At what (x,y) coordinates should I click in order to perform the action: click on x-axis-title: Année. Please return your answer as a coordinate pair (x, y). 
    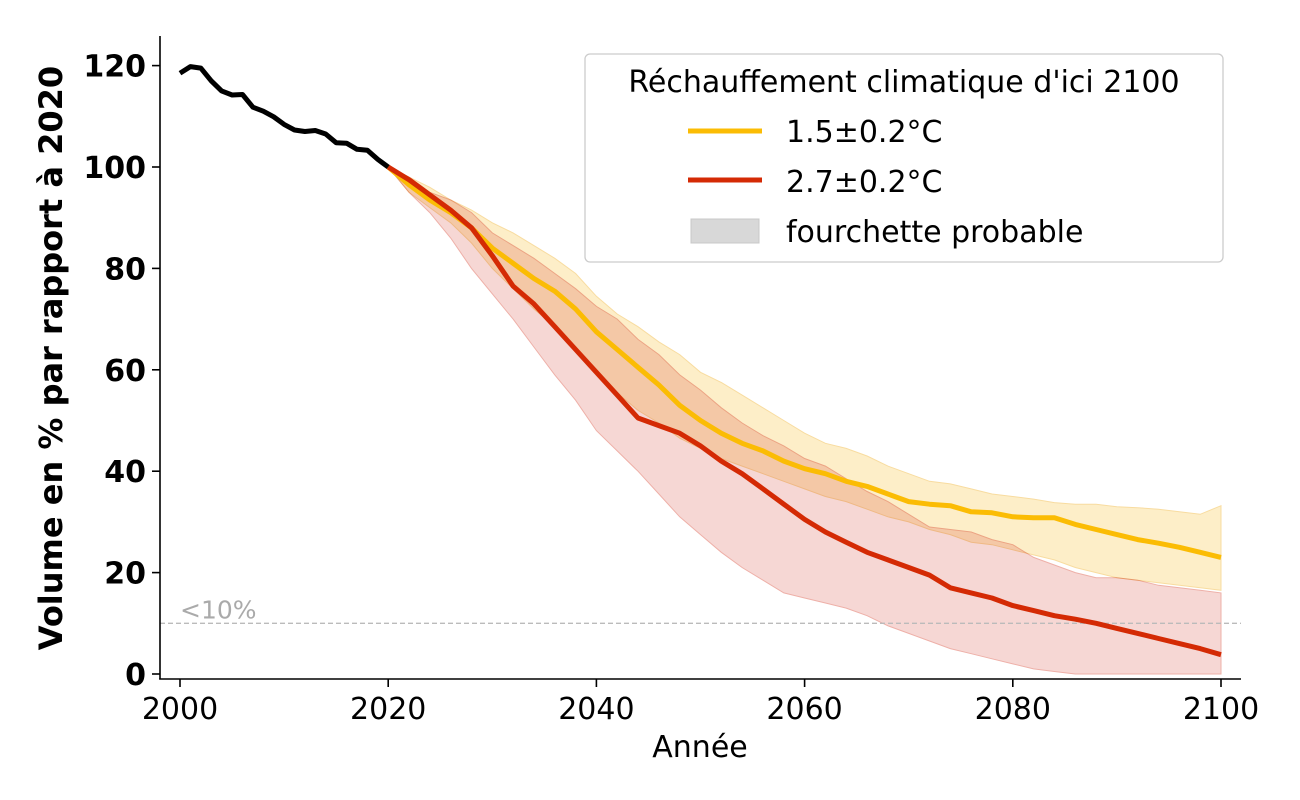
    Looking at the image, I should click on (699, 747).